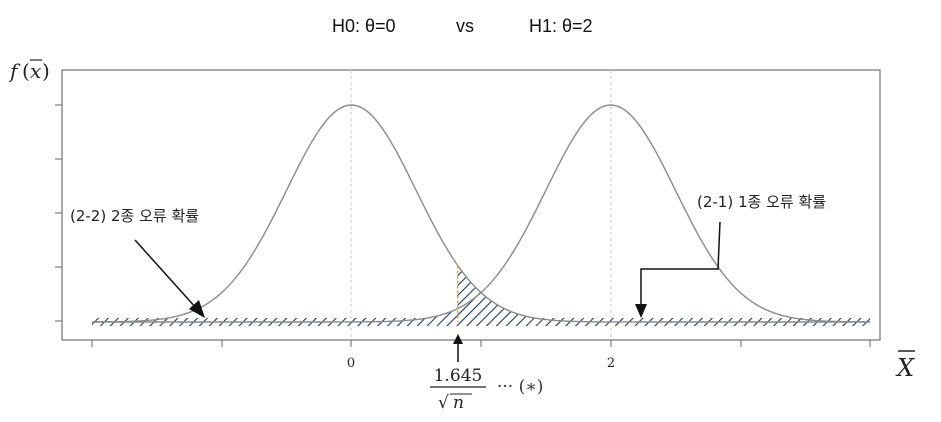 The image size is (941, 422). I want to click on sqrt-n: n, so click(458, 403).